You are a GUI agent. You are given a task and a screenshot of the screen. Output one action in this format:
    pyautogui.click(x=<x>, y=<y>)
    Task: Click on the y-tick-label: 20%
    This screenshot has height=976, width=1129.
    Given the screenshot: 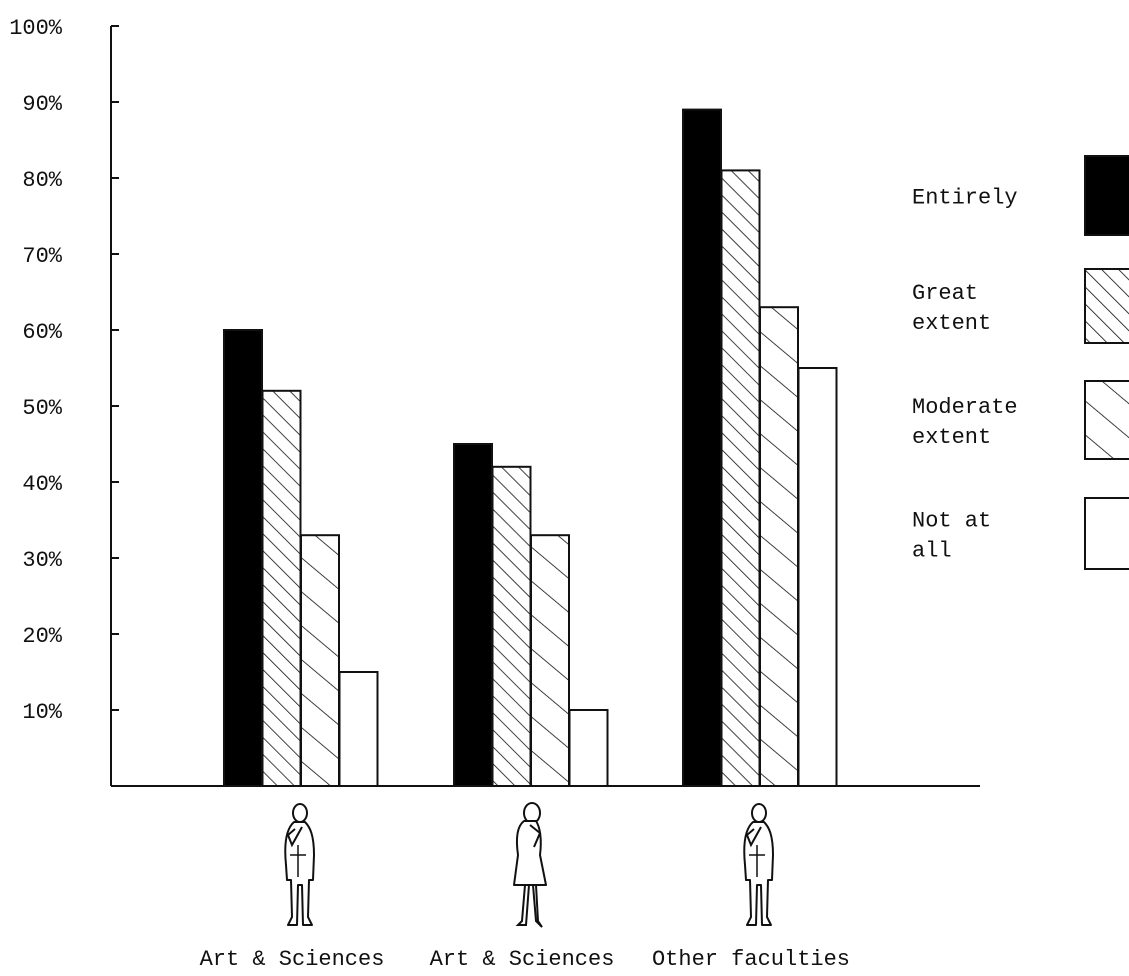 What is the action you would take?
    pyautogui.click(x=42, y=636)
    